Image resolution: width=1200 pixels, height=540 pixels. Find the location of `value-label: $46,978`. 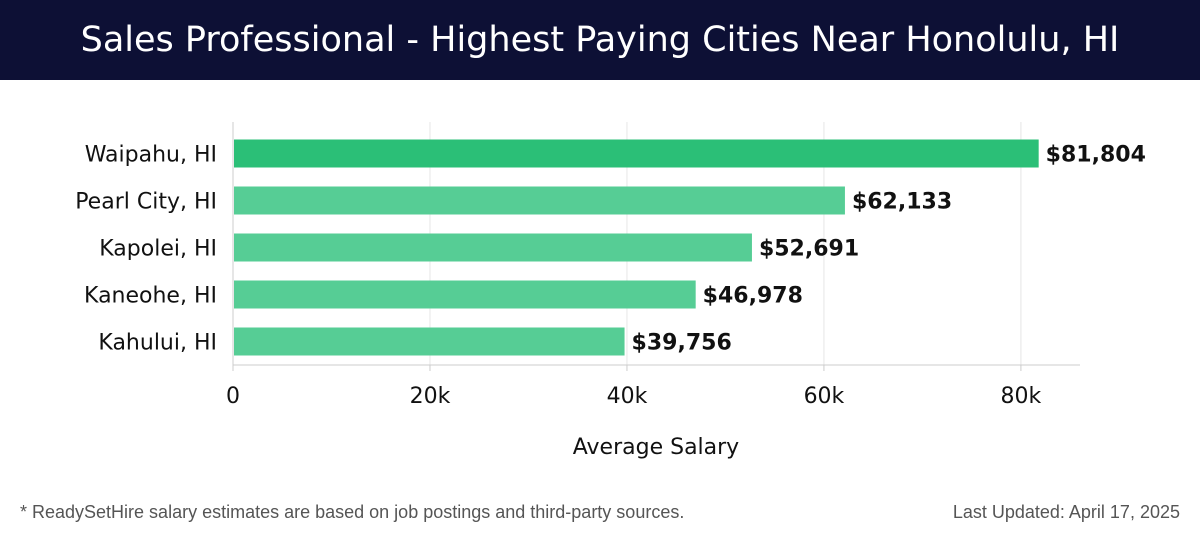

value-label: $46,978 is located at coordinates (753, 296).